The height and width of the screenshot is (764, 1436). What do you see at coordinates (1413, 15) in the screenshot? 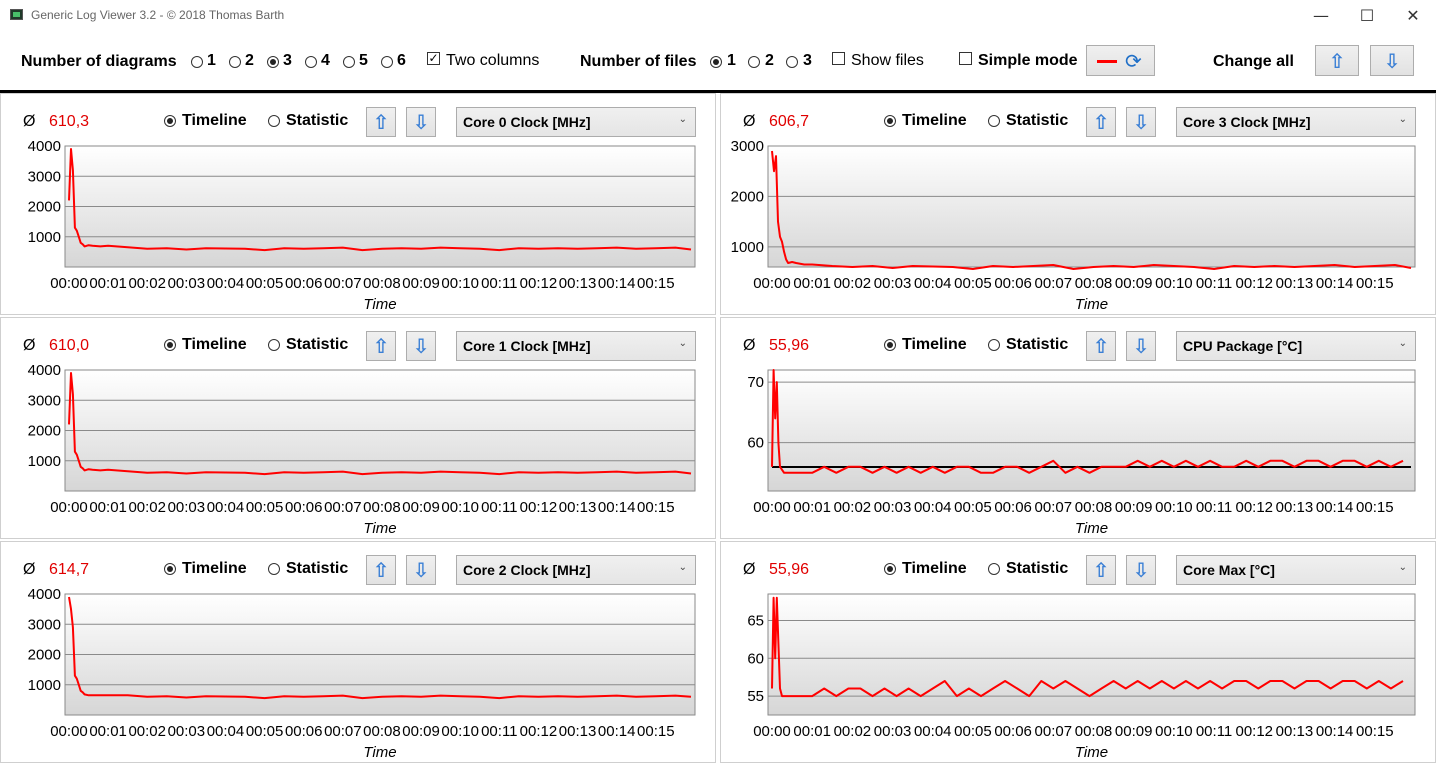
I see `close-button: ✕` at bounding box center [1413, 15].